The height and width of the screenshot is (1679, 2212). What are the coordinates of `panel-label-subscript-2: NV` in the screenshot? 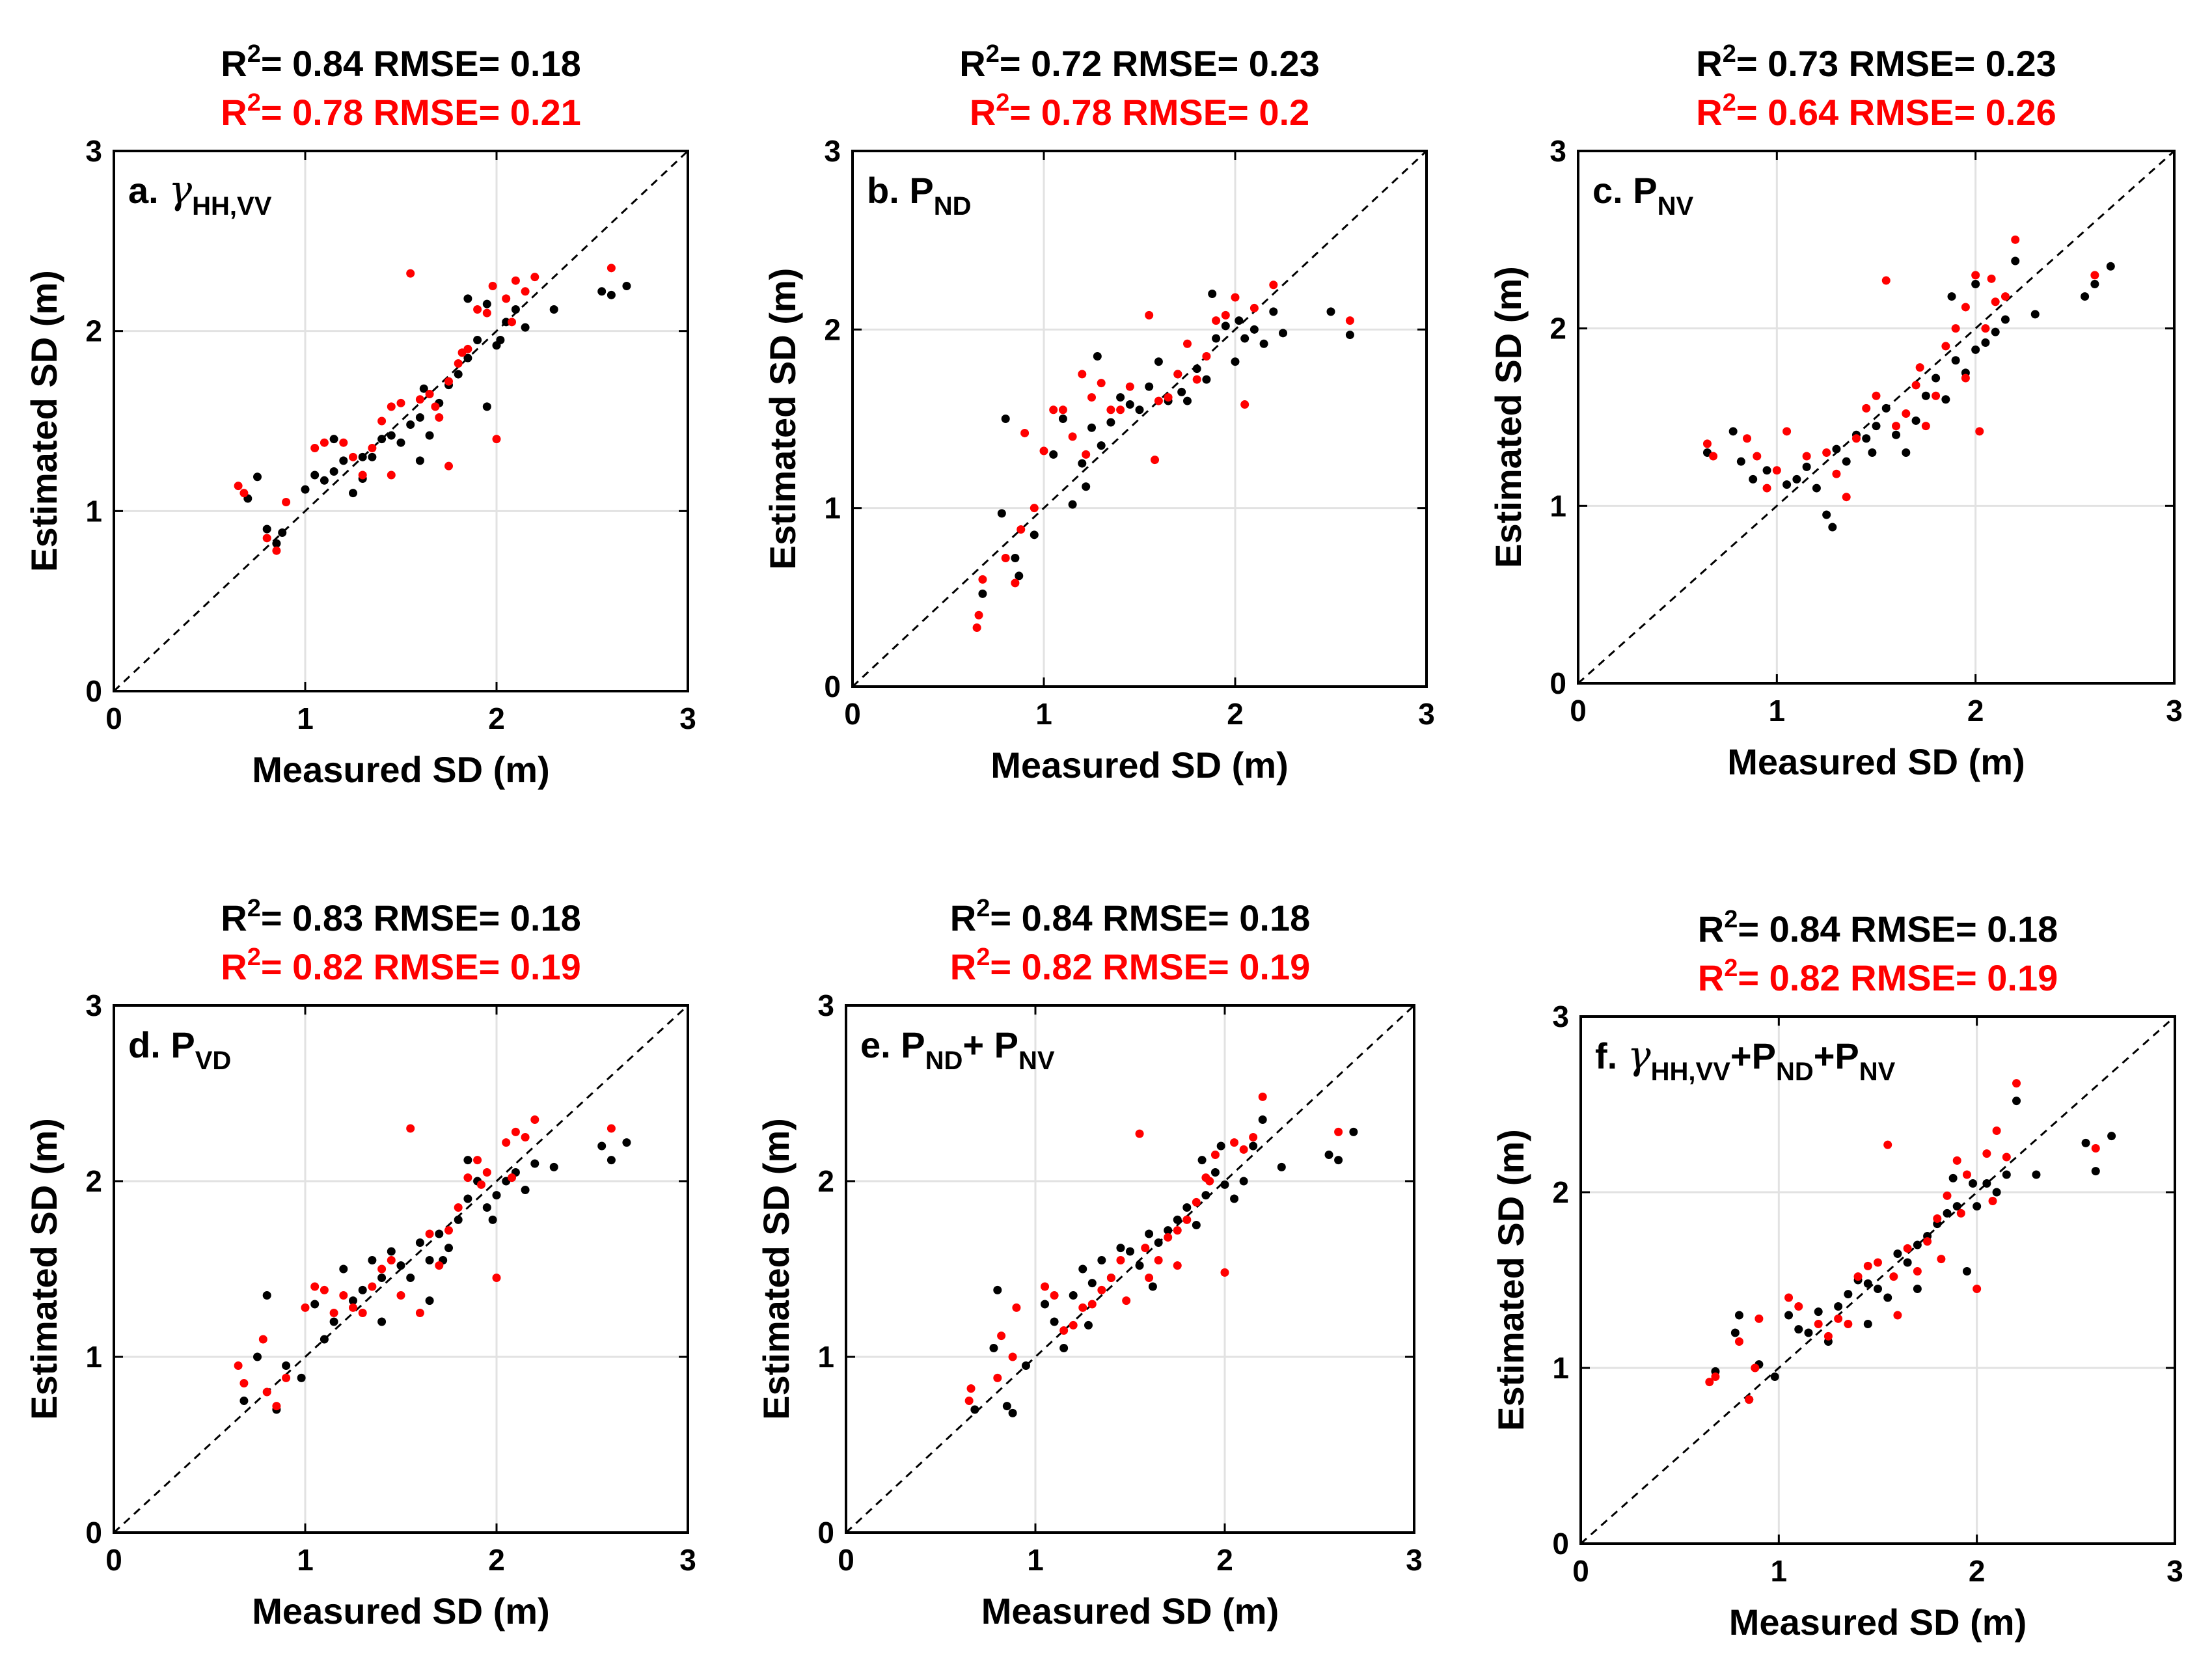 It's located at (1037, 1060).